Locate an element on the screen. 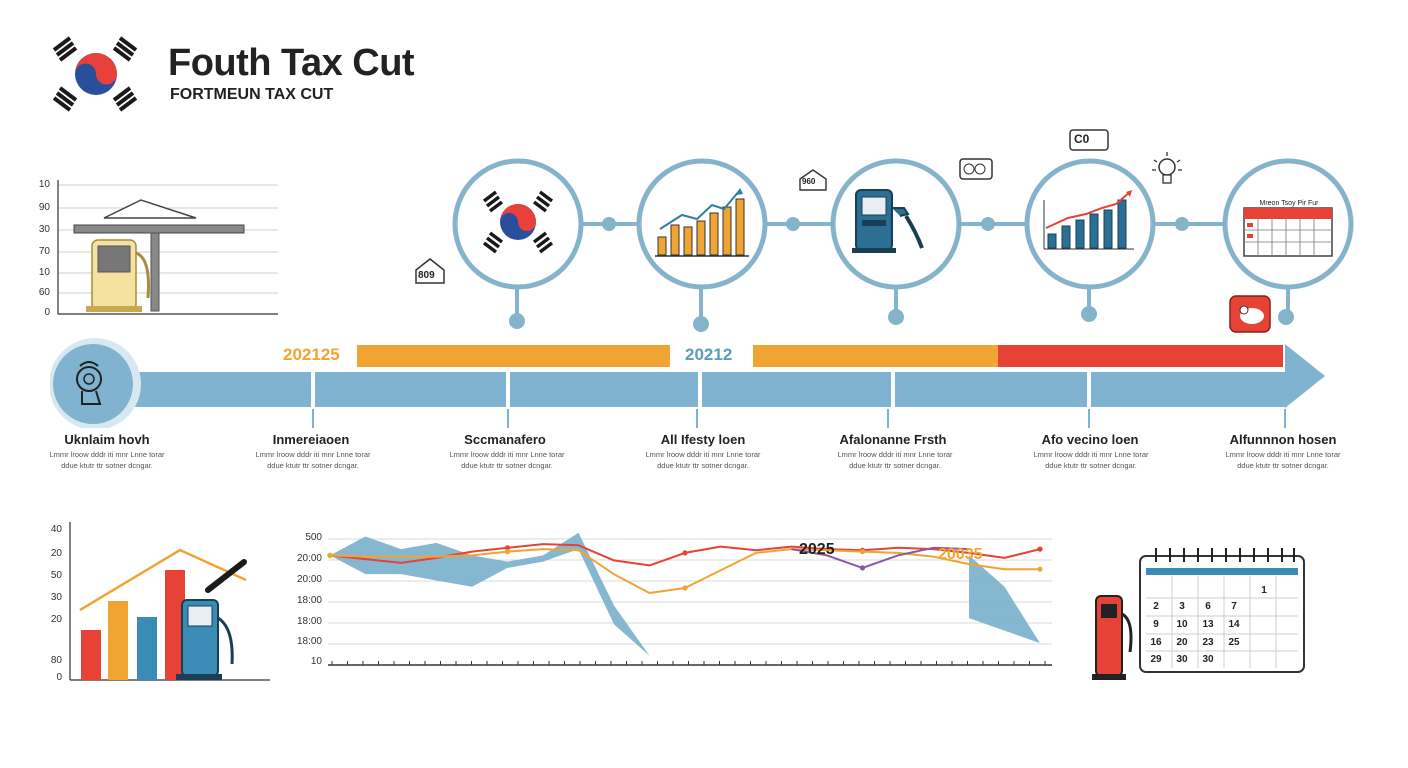 The width and height of the screenshot is (1408, 768). calendar-date: 16 is located at coordinates (1156, 642).